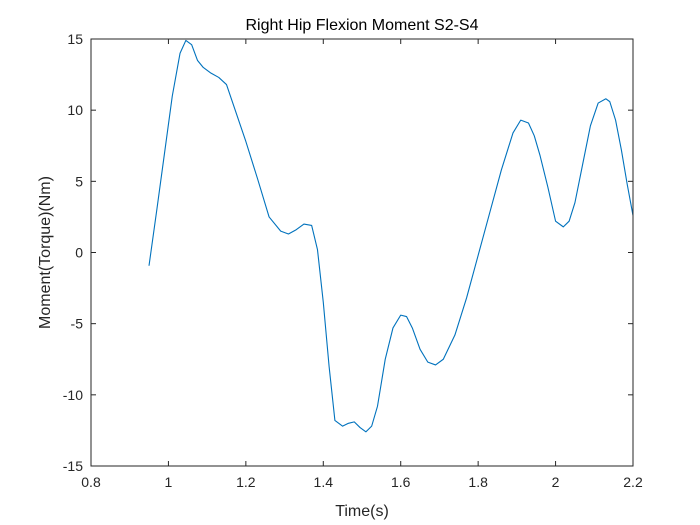  I want to click on x-axis-label: Time(s), so click(362, 511).